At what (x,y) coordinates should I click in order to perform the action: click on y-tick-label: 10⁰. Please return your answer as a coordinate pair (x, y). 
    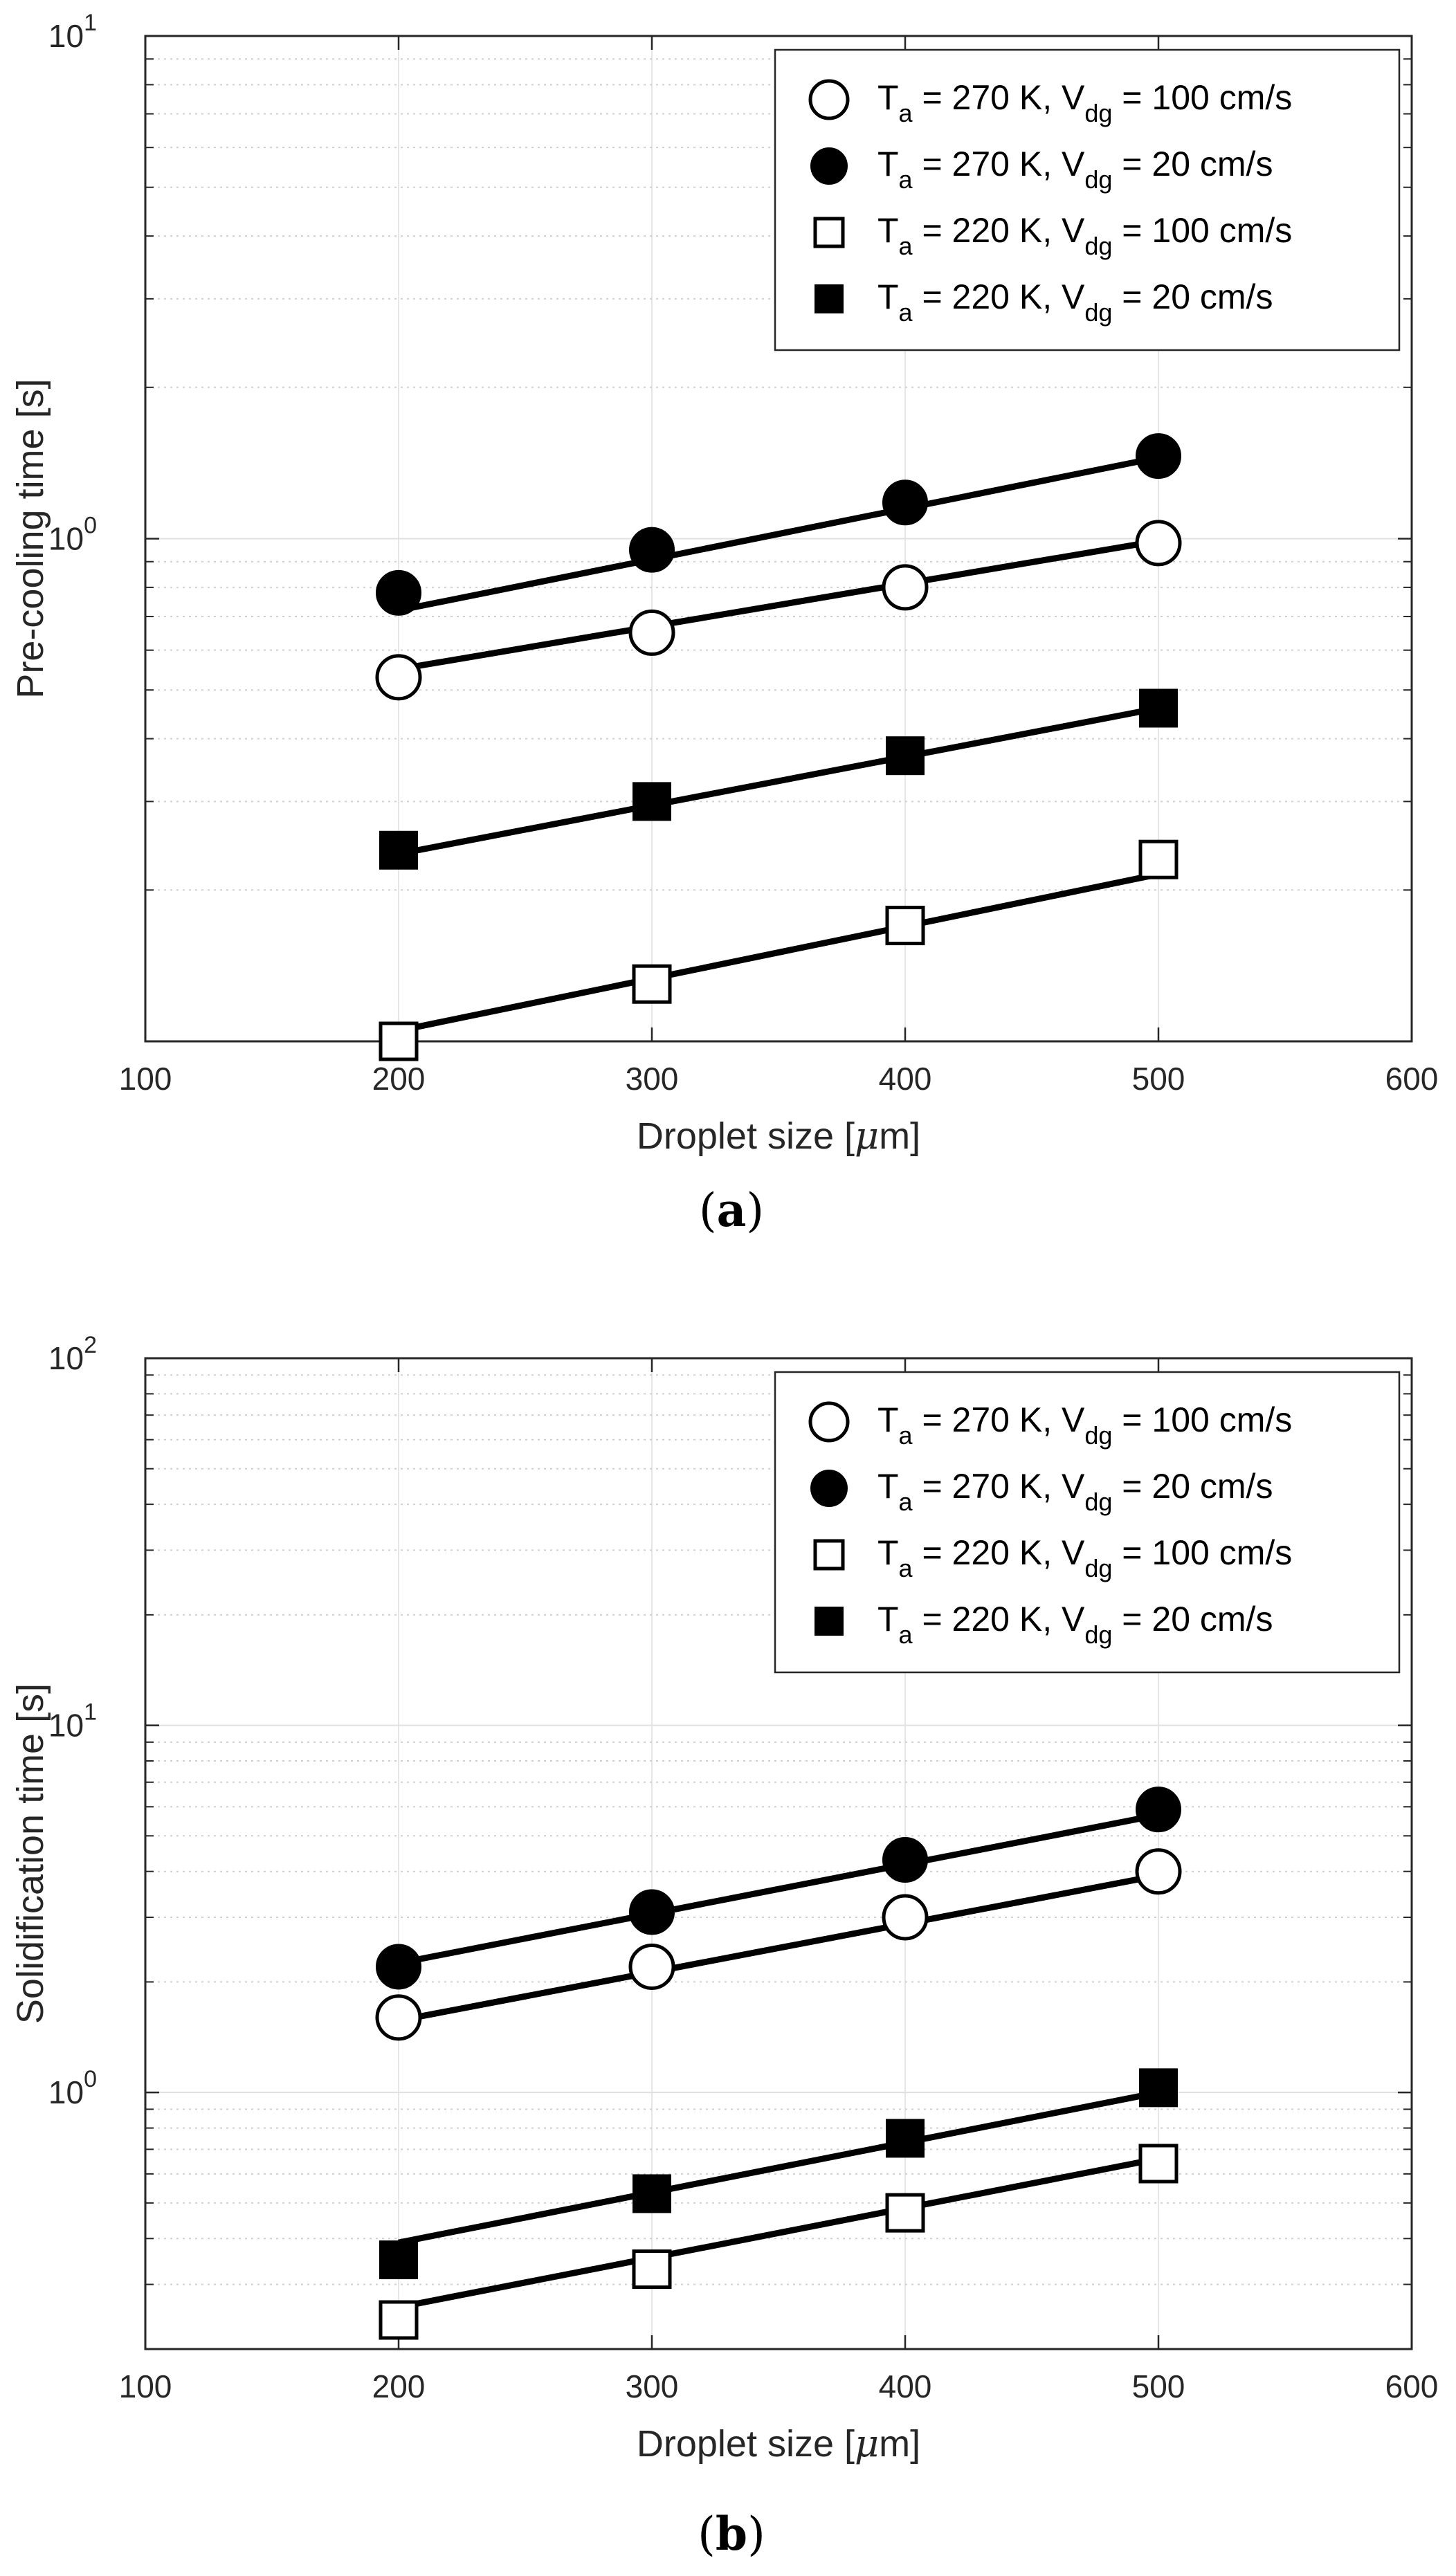
    Looking at the image, I should click on (72, 2088).